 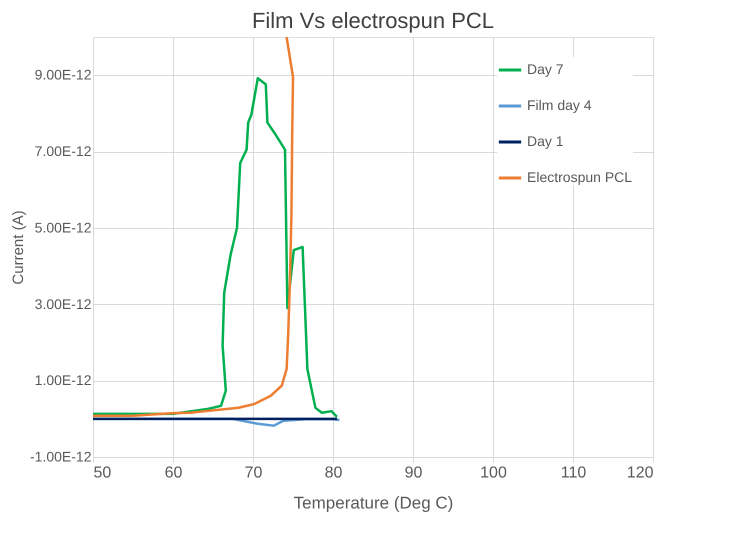 What do you see at coordinates (173, 473) in the screenshot?
I see `x-tick-label: 60` at bounding box center [173, 473].